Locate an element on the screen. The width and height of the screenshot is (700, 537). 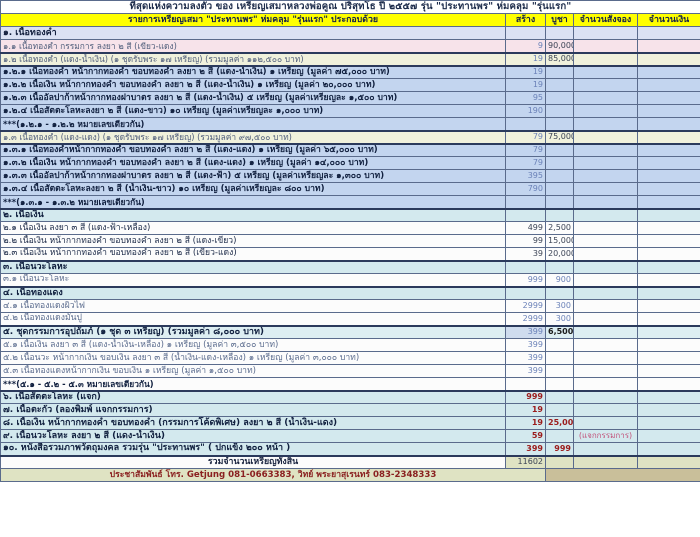
row-desc: ***(๑.๓.๑ - ๑.๓.๒ หมายเลขเดียวกัน) is located at coordinates (253, 202).